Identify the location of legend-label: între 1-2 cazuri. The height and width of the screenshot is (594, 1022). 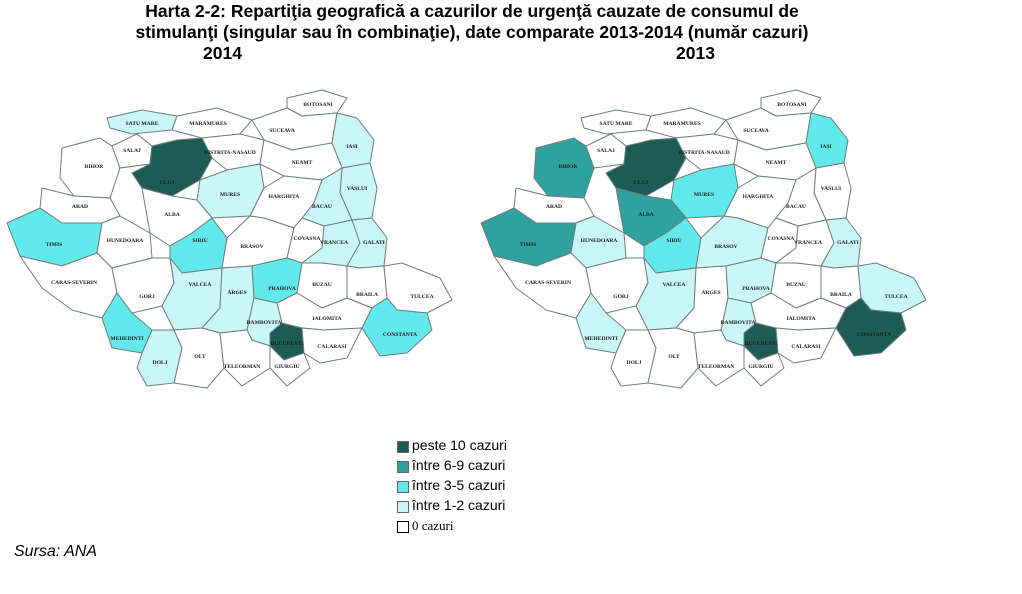
(459, 505).